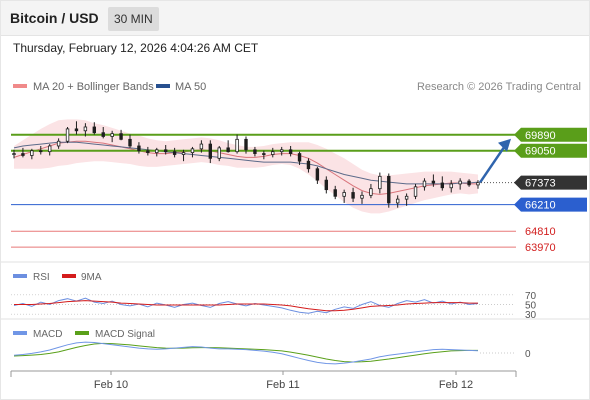  Describe the element at coordinates (540, 136) in the screenshot. I see `level-label-69890: 69890` at that location.